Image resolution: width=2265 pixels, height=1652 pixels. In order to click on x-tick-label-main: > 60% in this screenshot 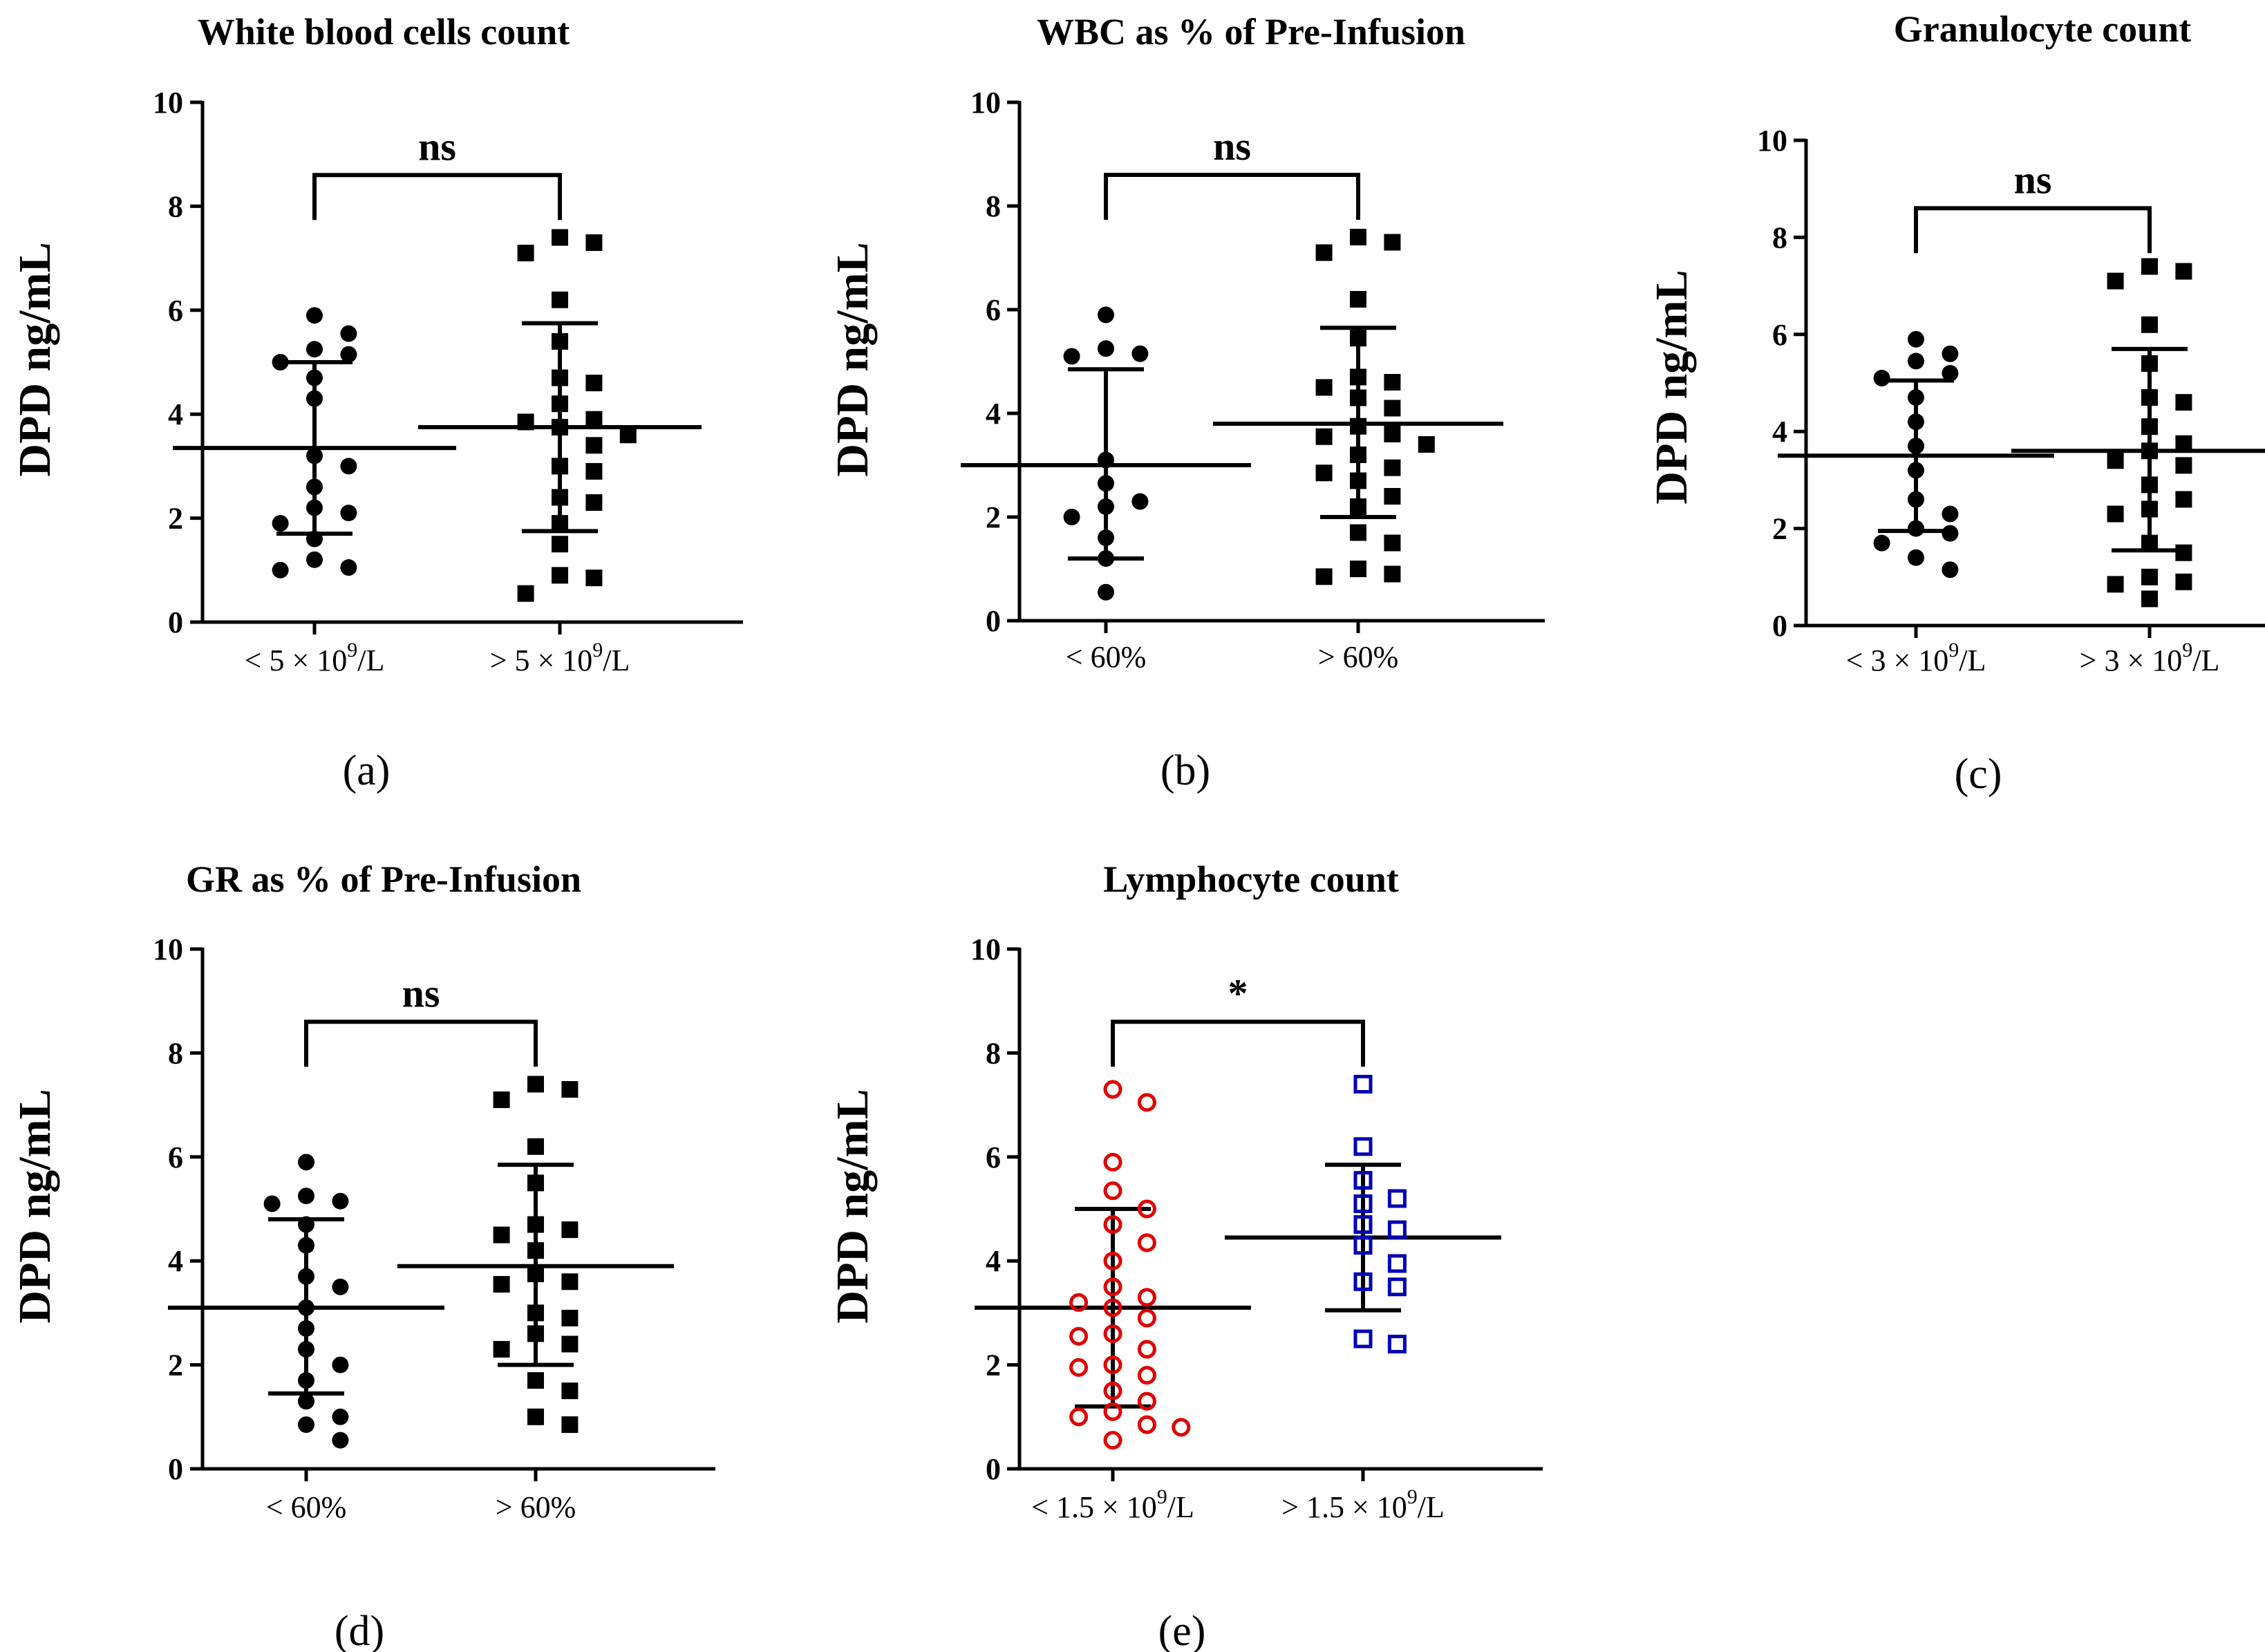, I will do `click(536, 1507)`.